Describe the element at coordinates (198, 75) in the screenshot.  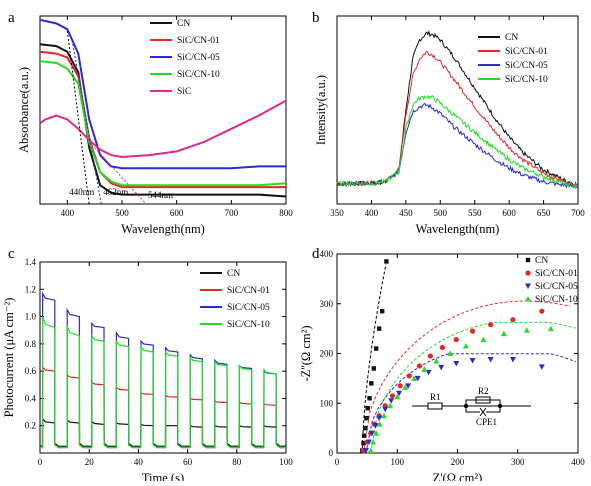
I see `legend-entry: SiC/CN-10` at that location.